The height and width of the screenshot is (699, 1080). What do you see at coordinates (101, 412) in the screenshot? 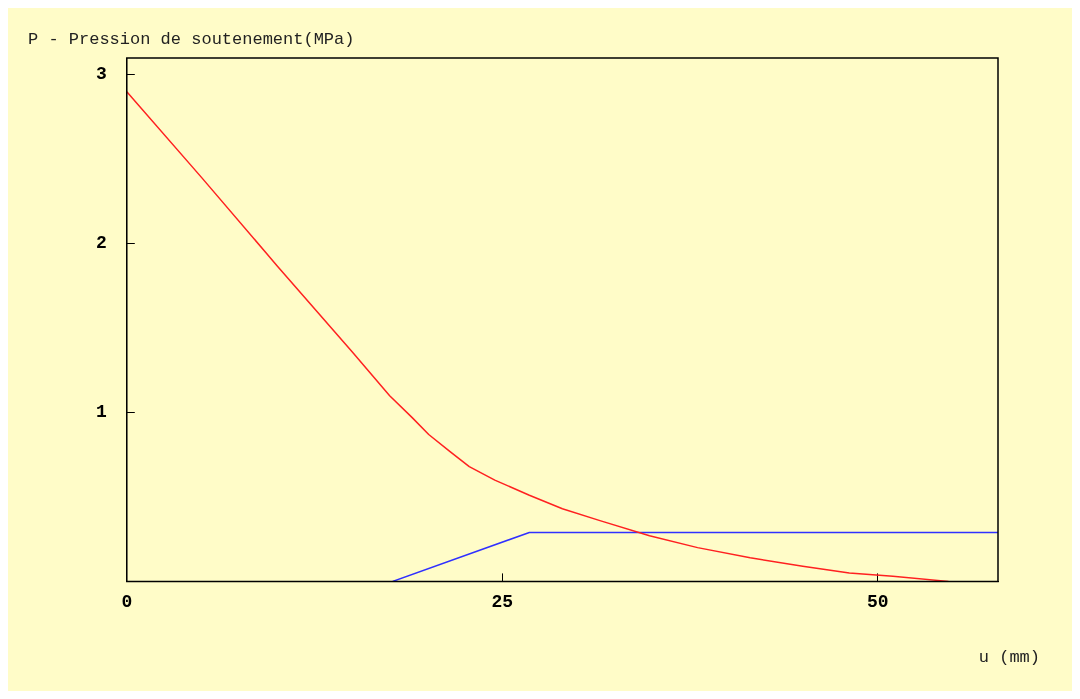
I see `y-tick-label: 1` at bounding box center [101, 412].